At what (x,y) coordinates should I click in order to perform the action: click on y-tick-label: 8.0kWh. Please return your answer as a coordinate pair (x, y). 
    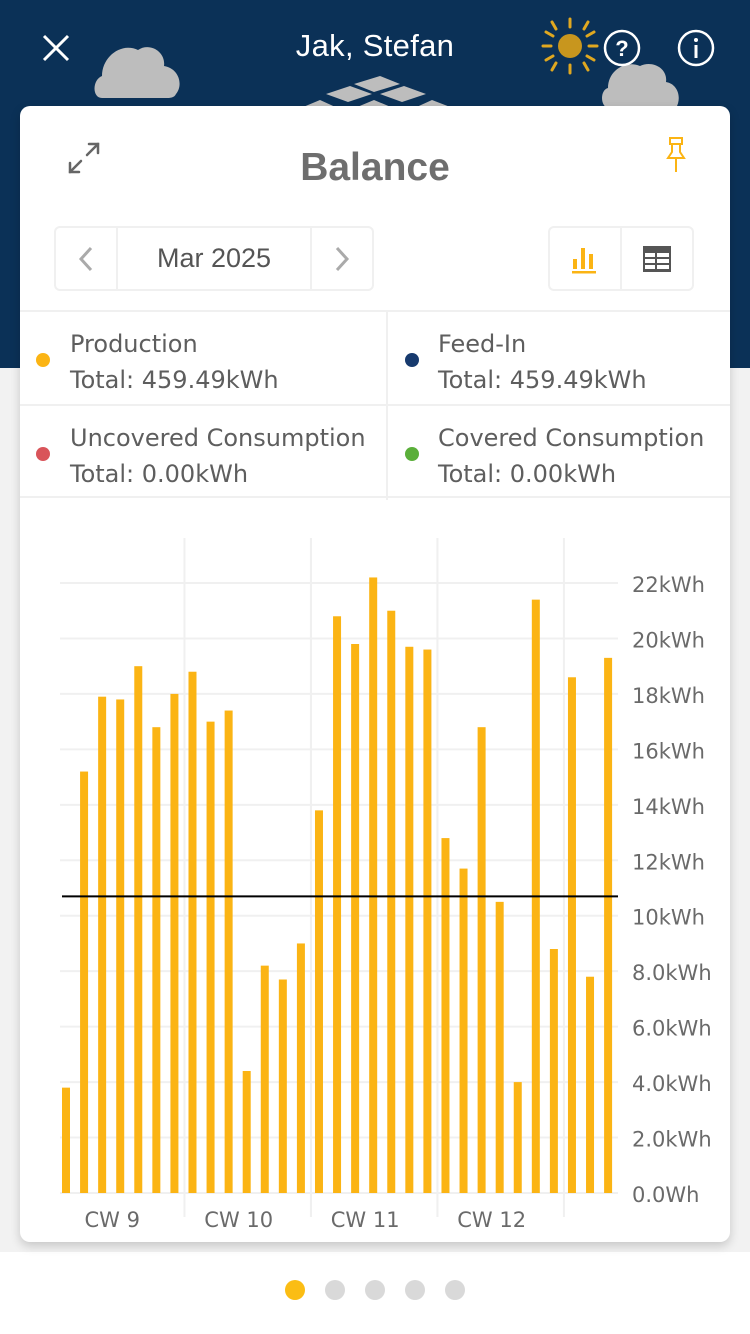
    Looking at the image, I should click on (672, 973).